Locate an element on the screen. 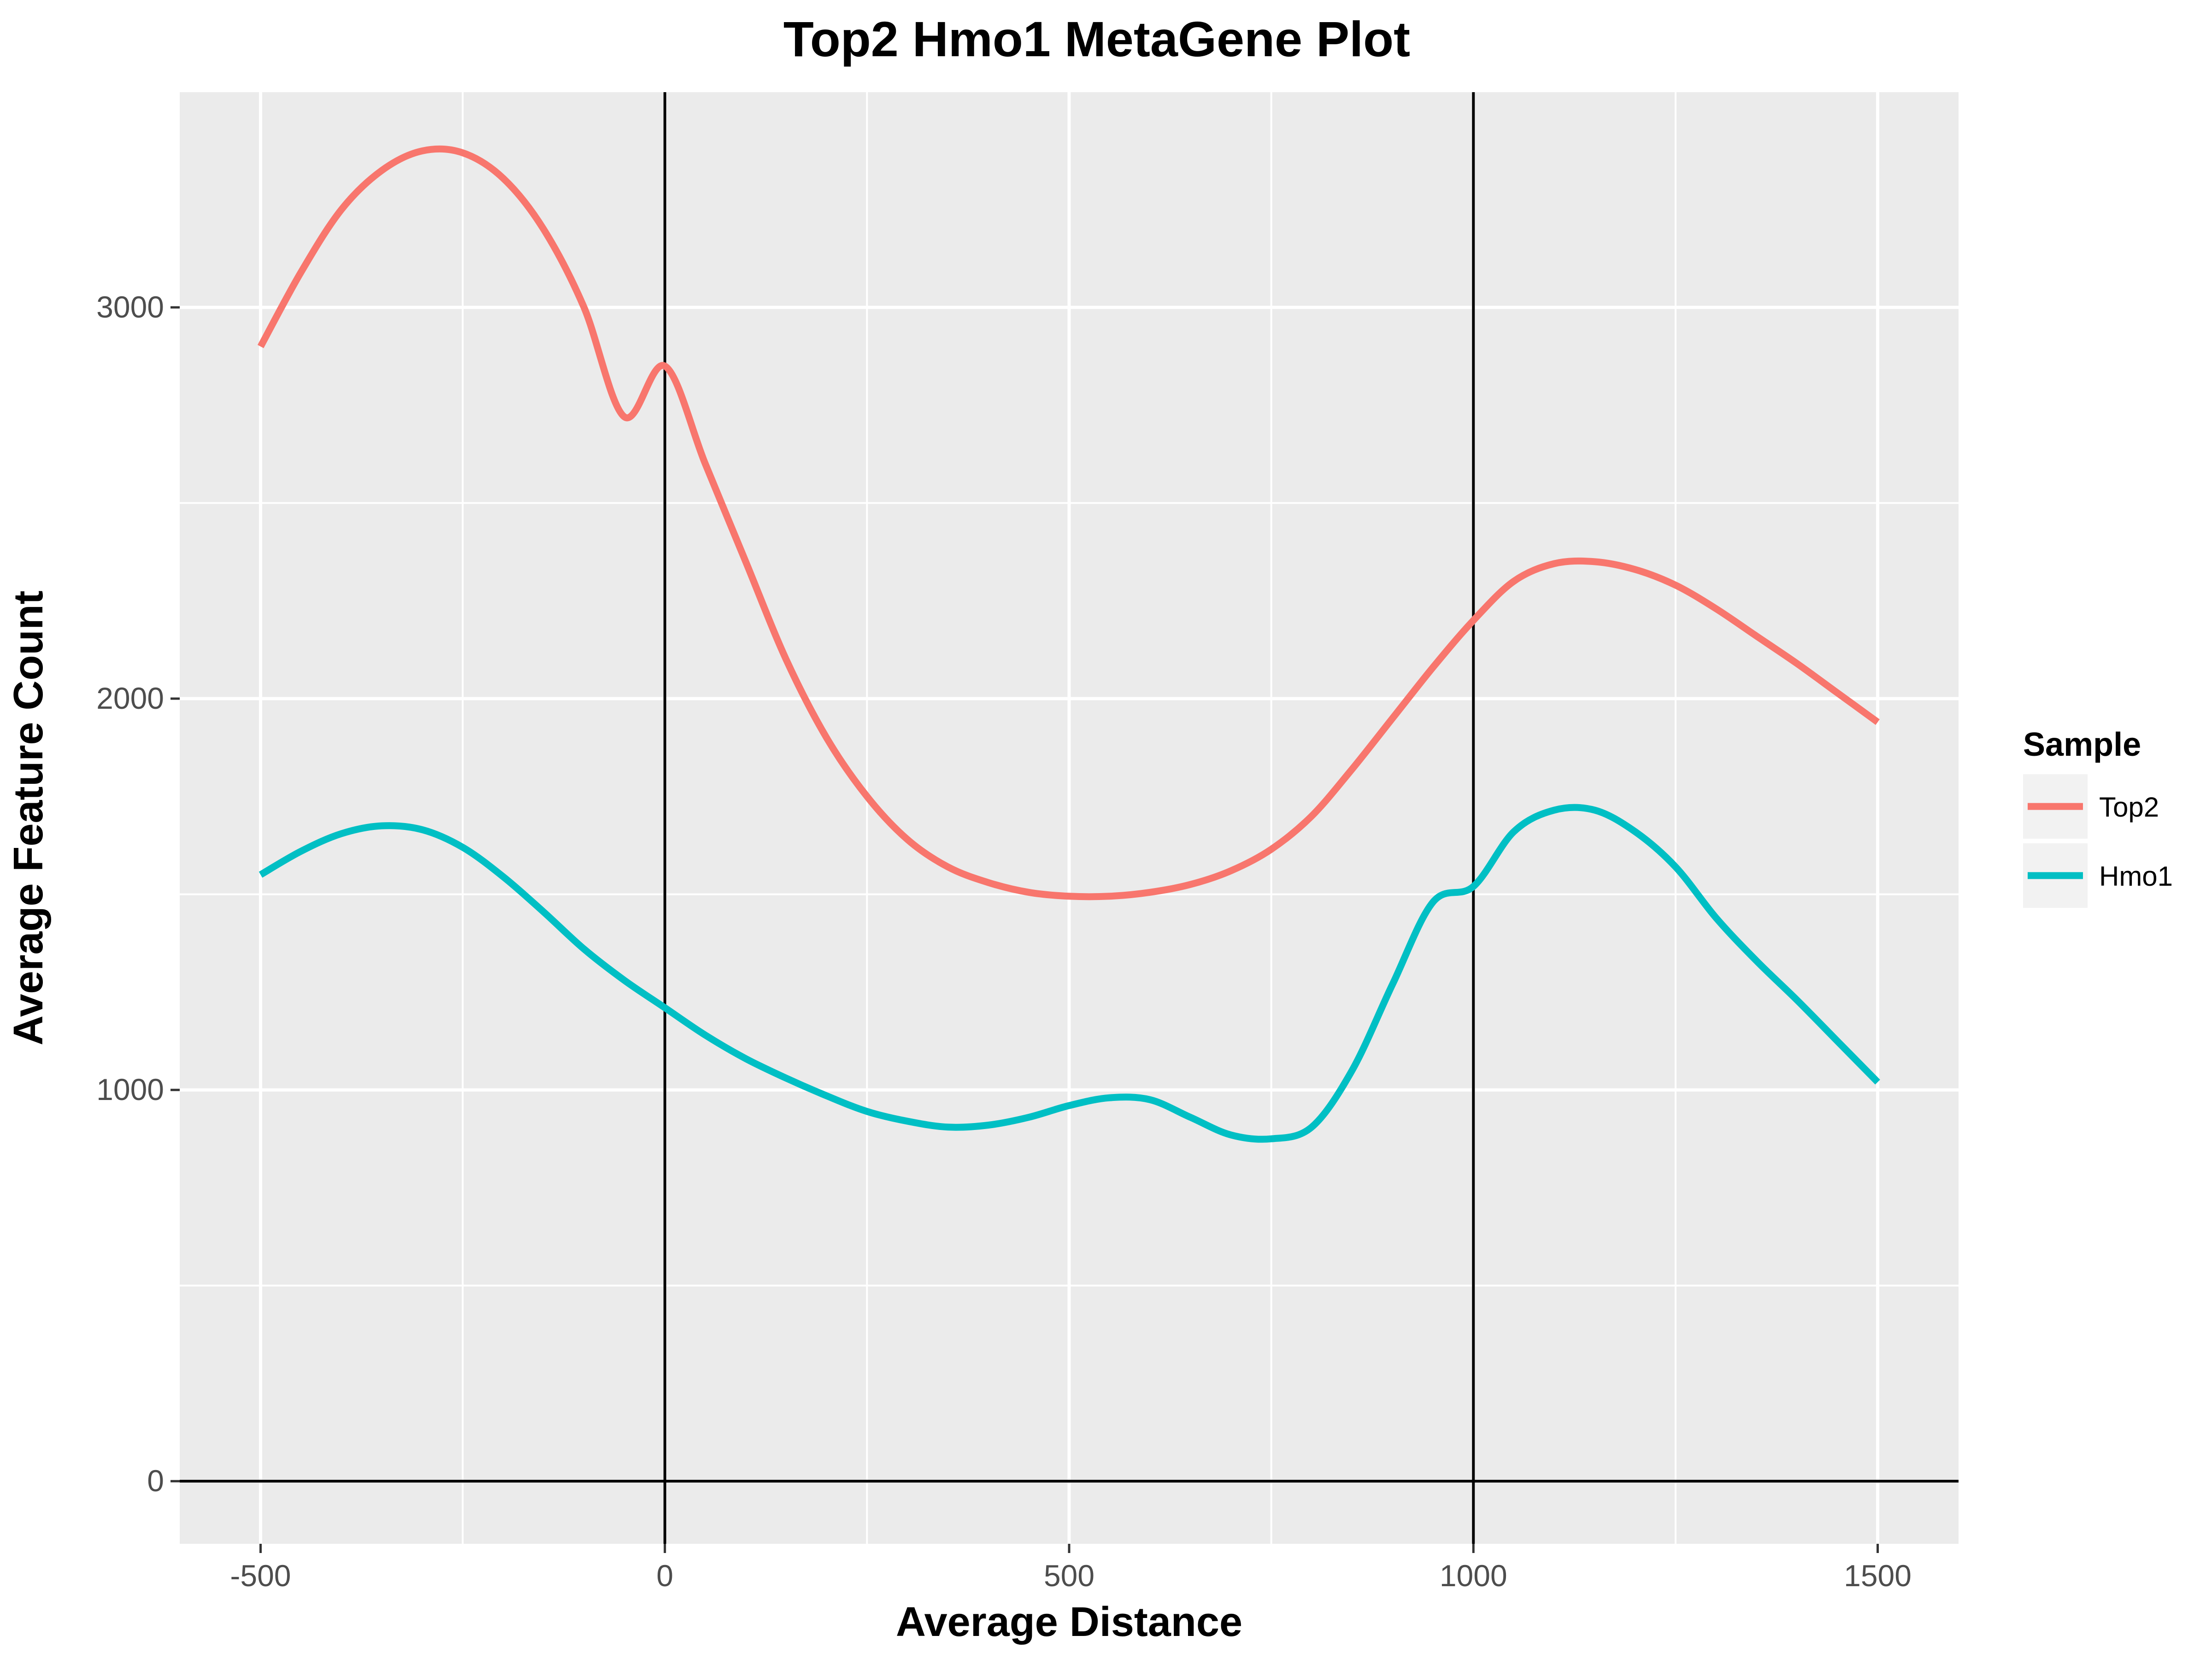 The image size is (2212, 1659). x-tick-label: 0 is located at coordinates (664, 1576).